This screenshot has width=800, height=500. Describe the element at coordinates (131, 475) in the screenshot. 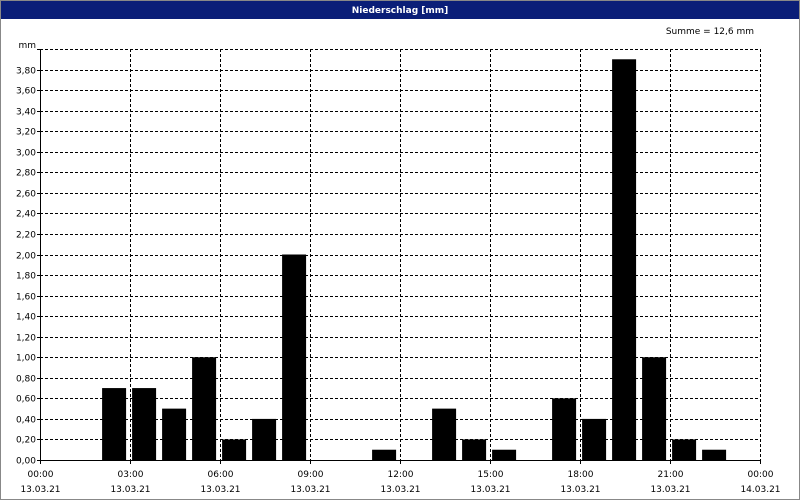

I see `x-tick-label: 03:00` at that location.